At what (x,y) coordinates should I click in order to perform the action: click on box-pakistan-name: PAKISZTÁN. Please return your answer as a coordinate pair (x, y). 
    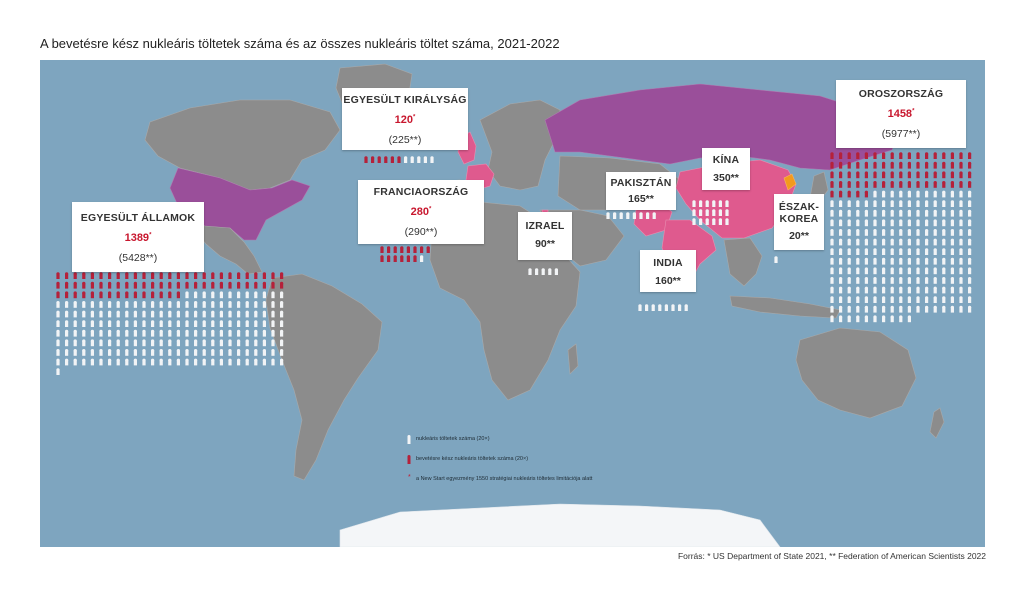
    Looking at the image, I should click on (641, 183).